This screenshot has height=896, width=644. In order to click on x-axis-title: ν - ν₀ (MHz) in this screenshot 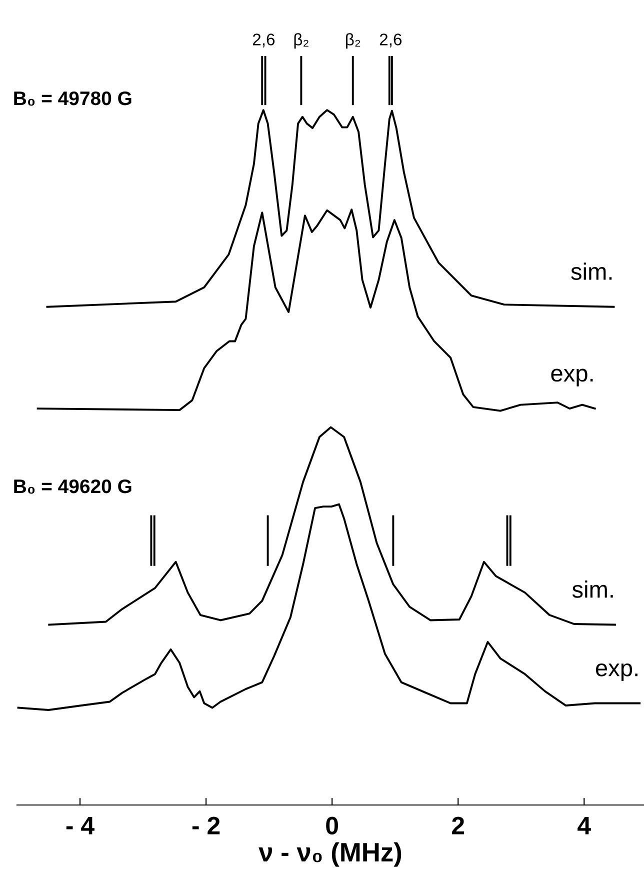, I will do `click(330, 854)`.